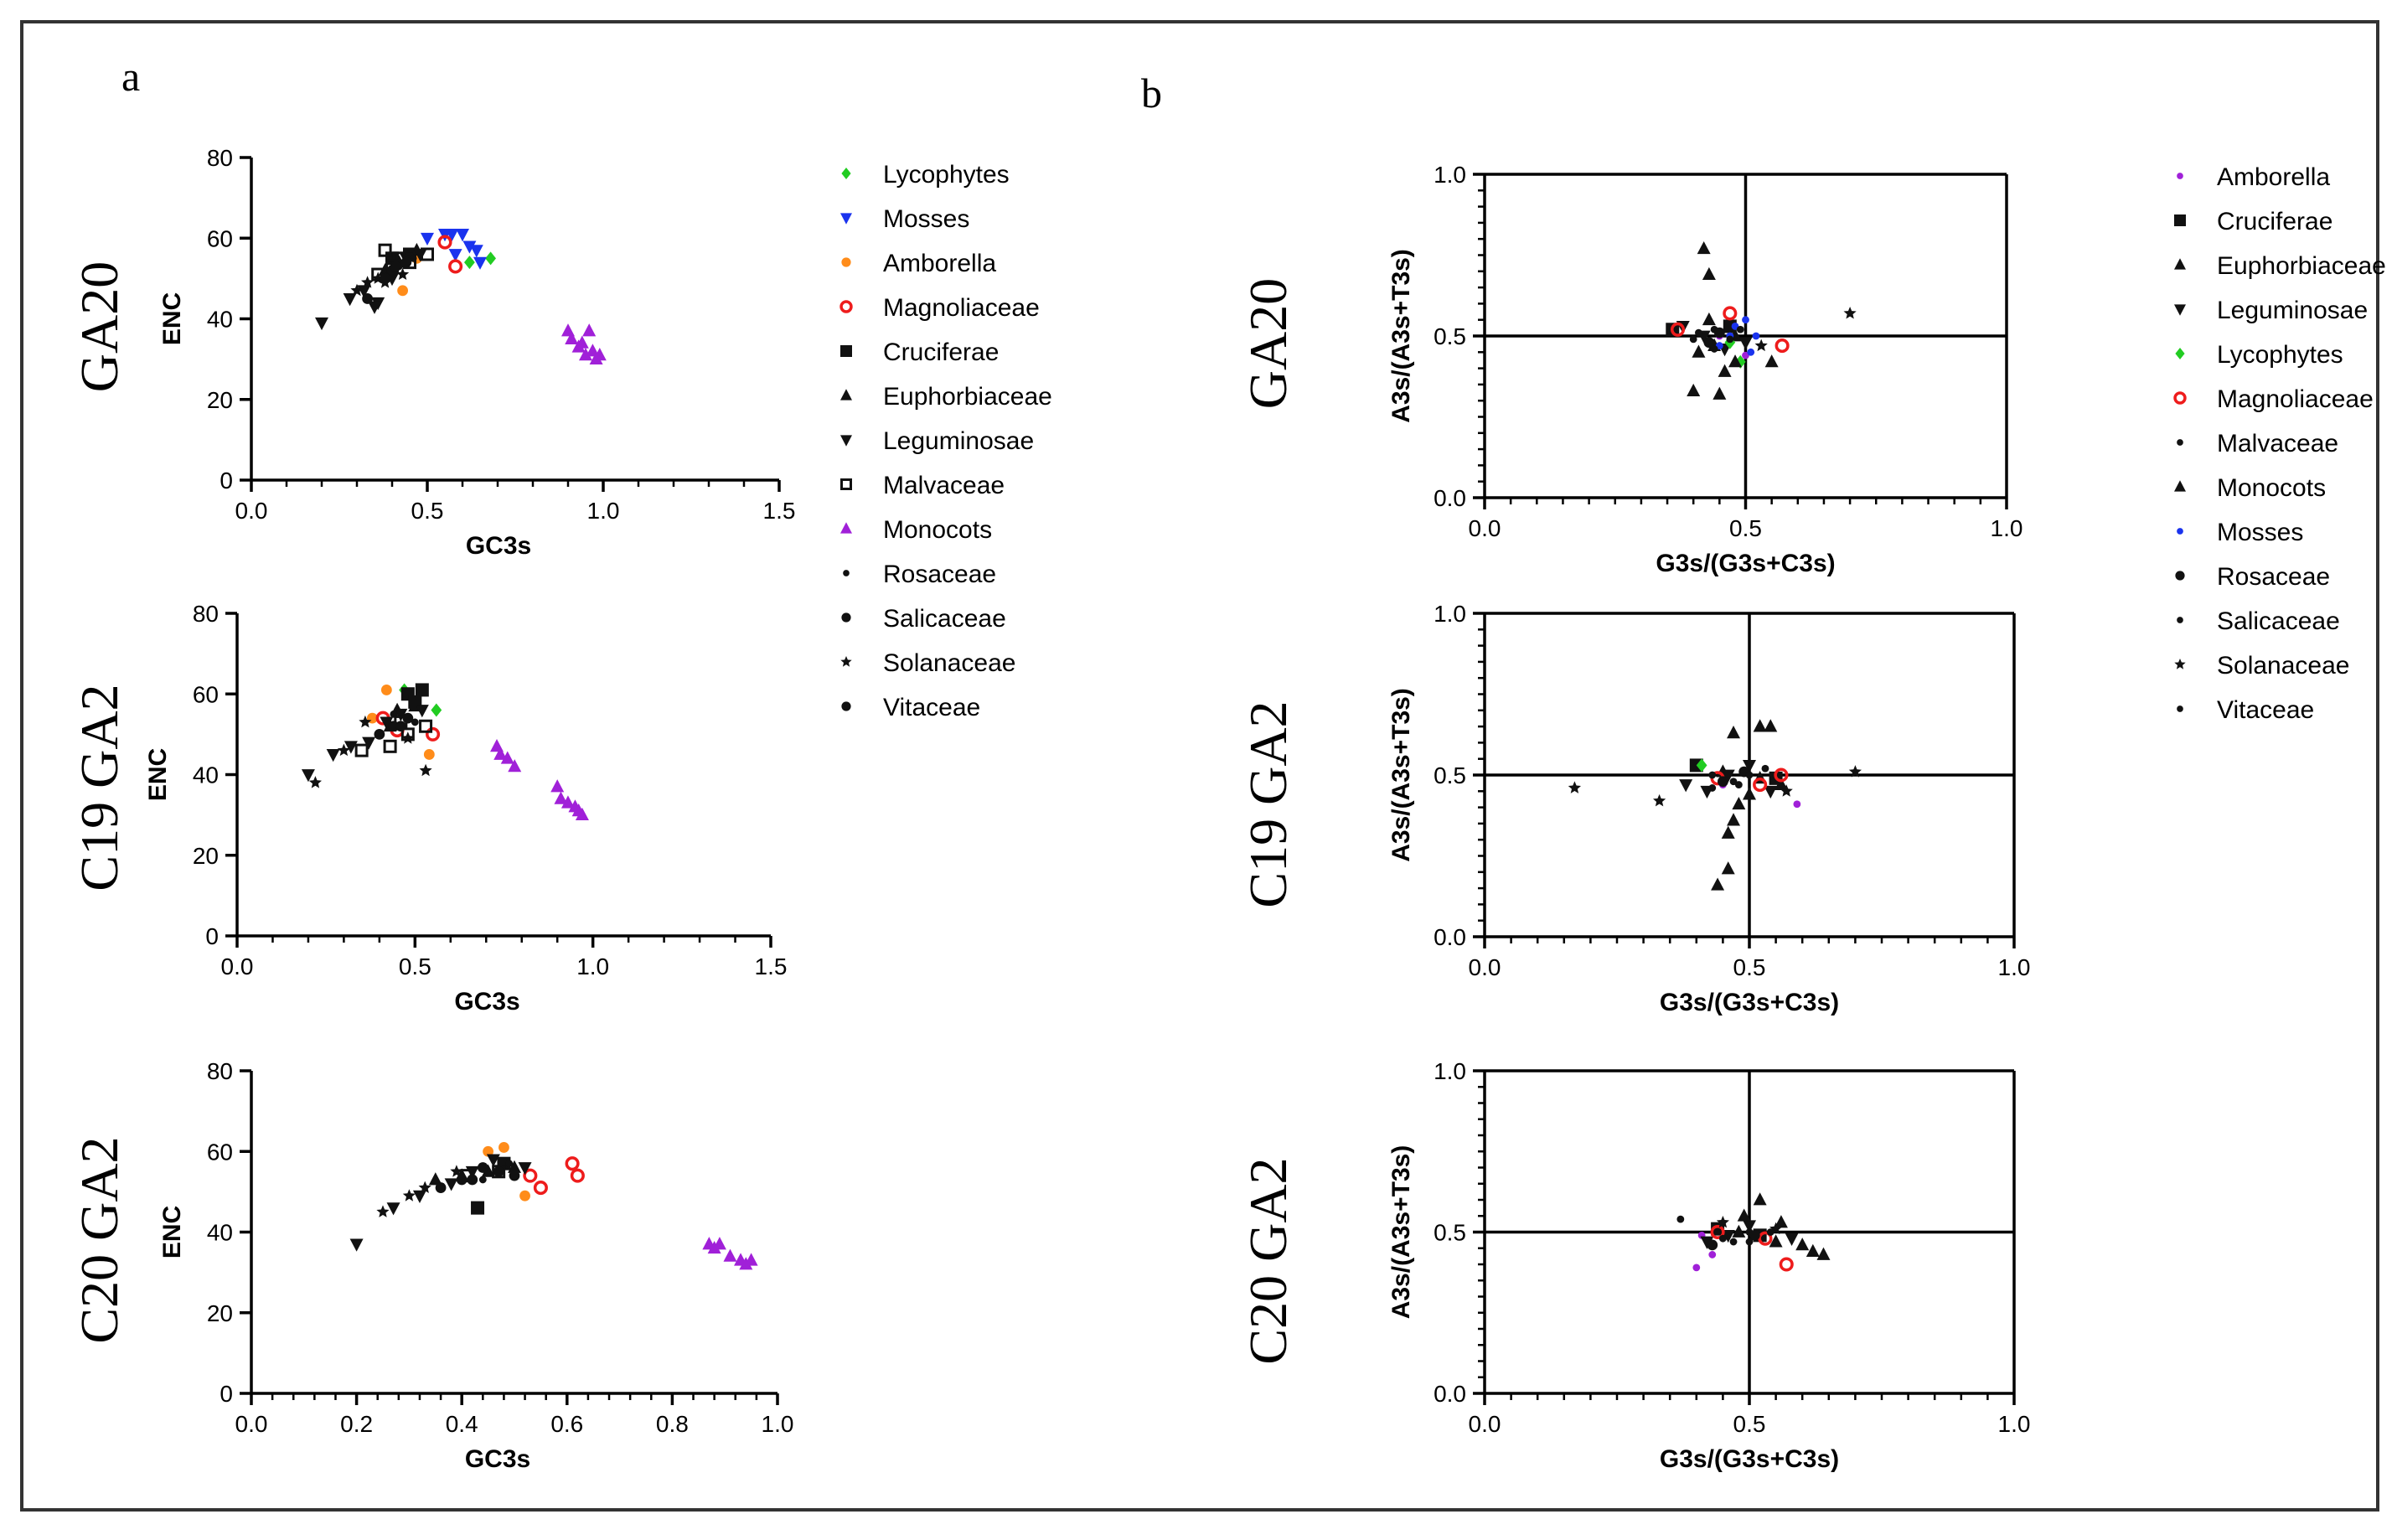  I want to click on legend-label: Mosses, so click(926, 219).